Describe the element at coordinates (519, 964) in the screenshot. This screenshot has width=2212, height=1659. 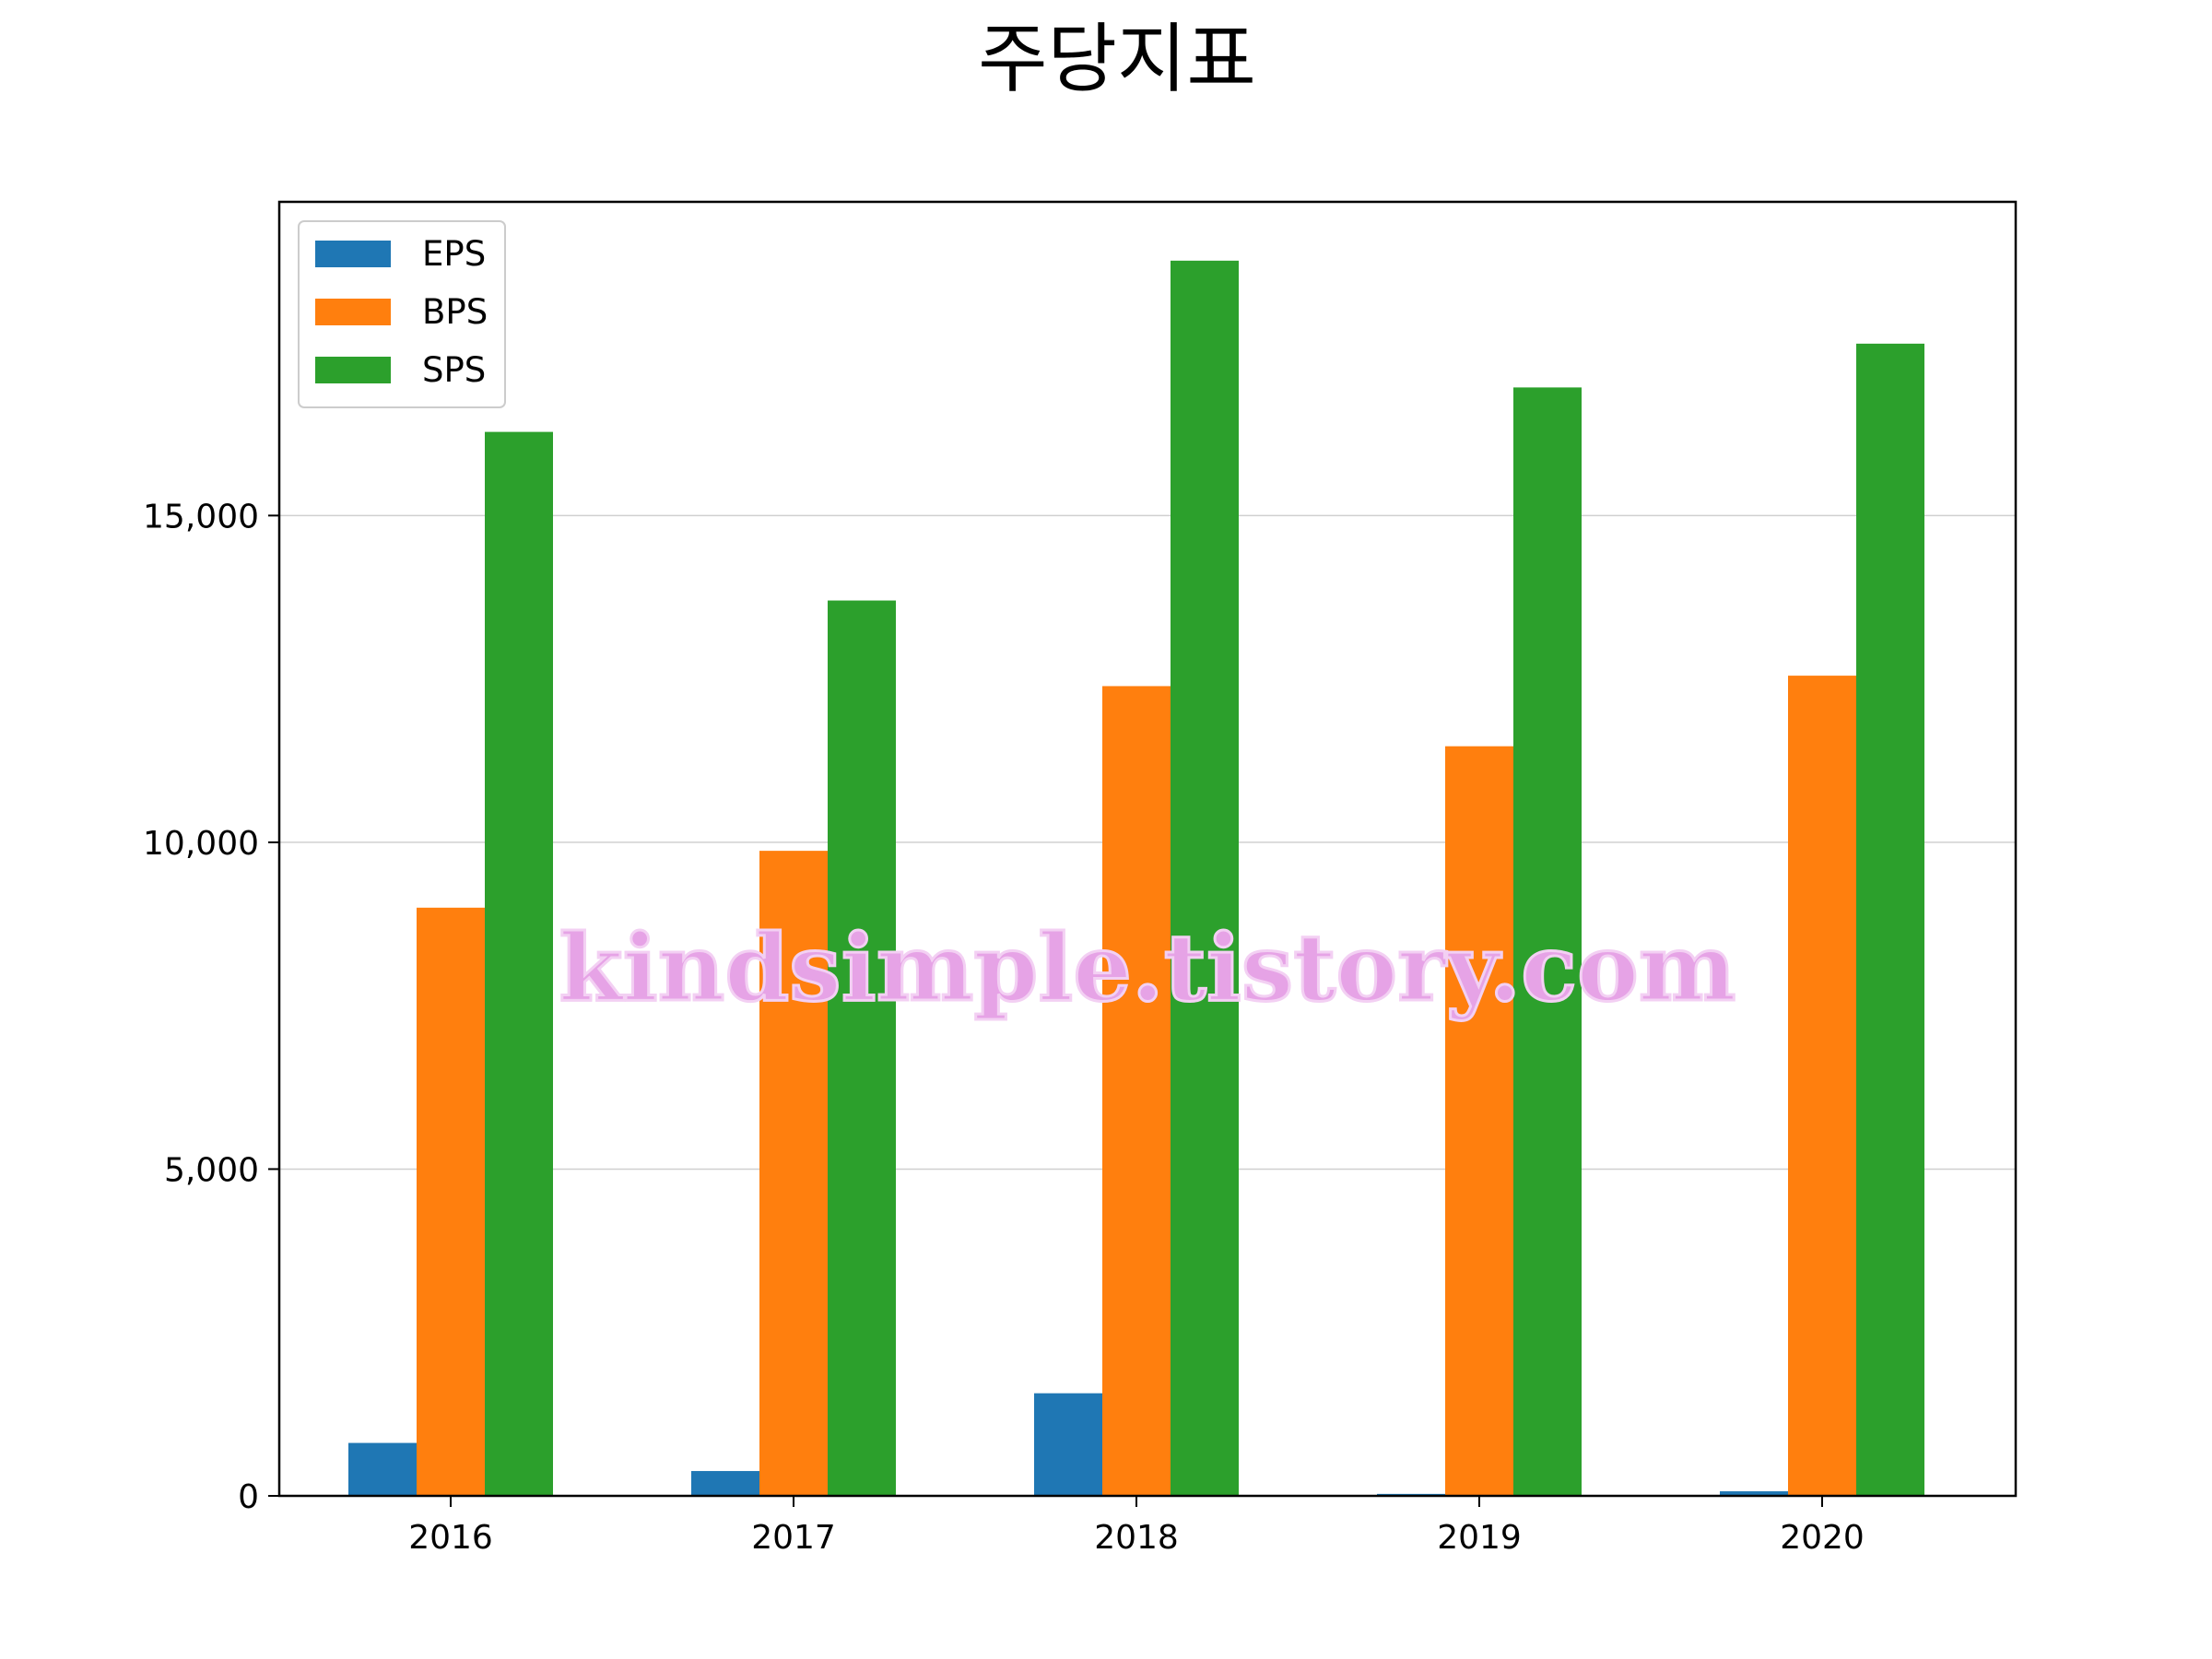
I see `bar-sps-2016` at that location.